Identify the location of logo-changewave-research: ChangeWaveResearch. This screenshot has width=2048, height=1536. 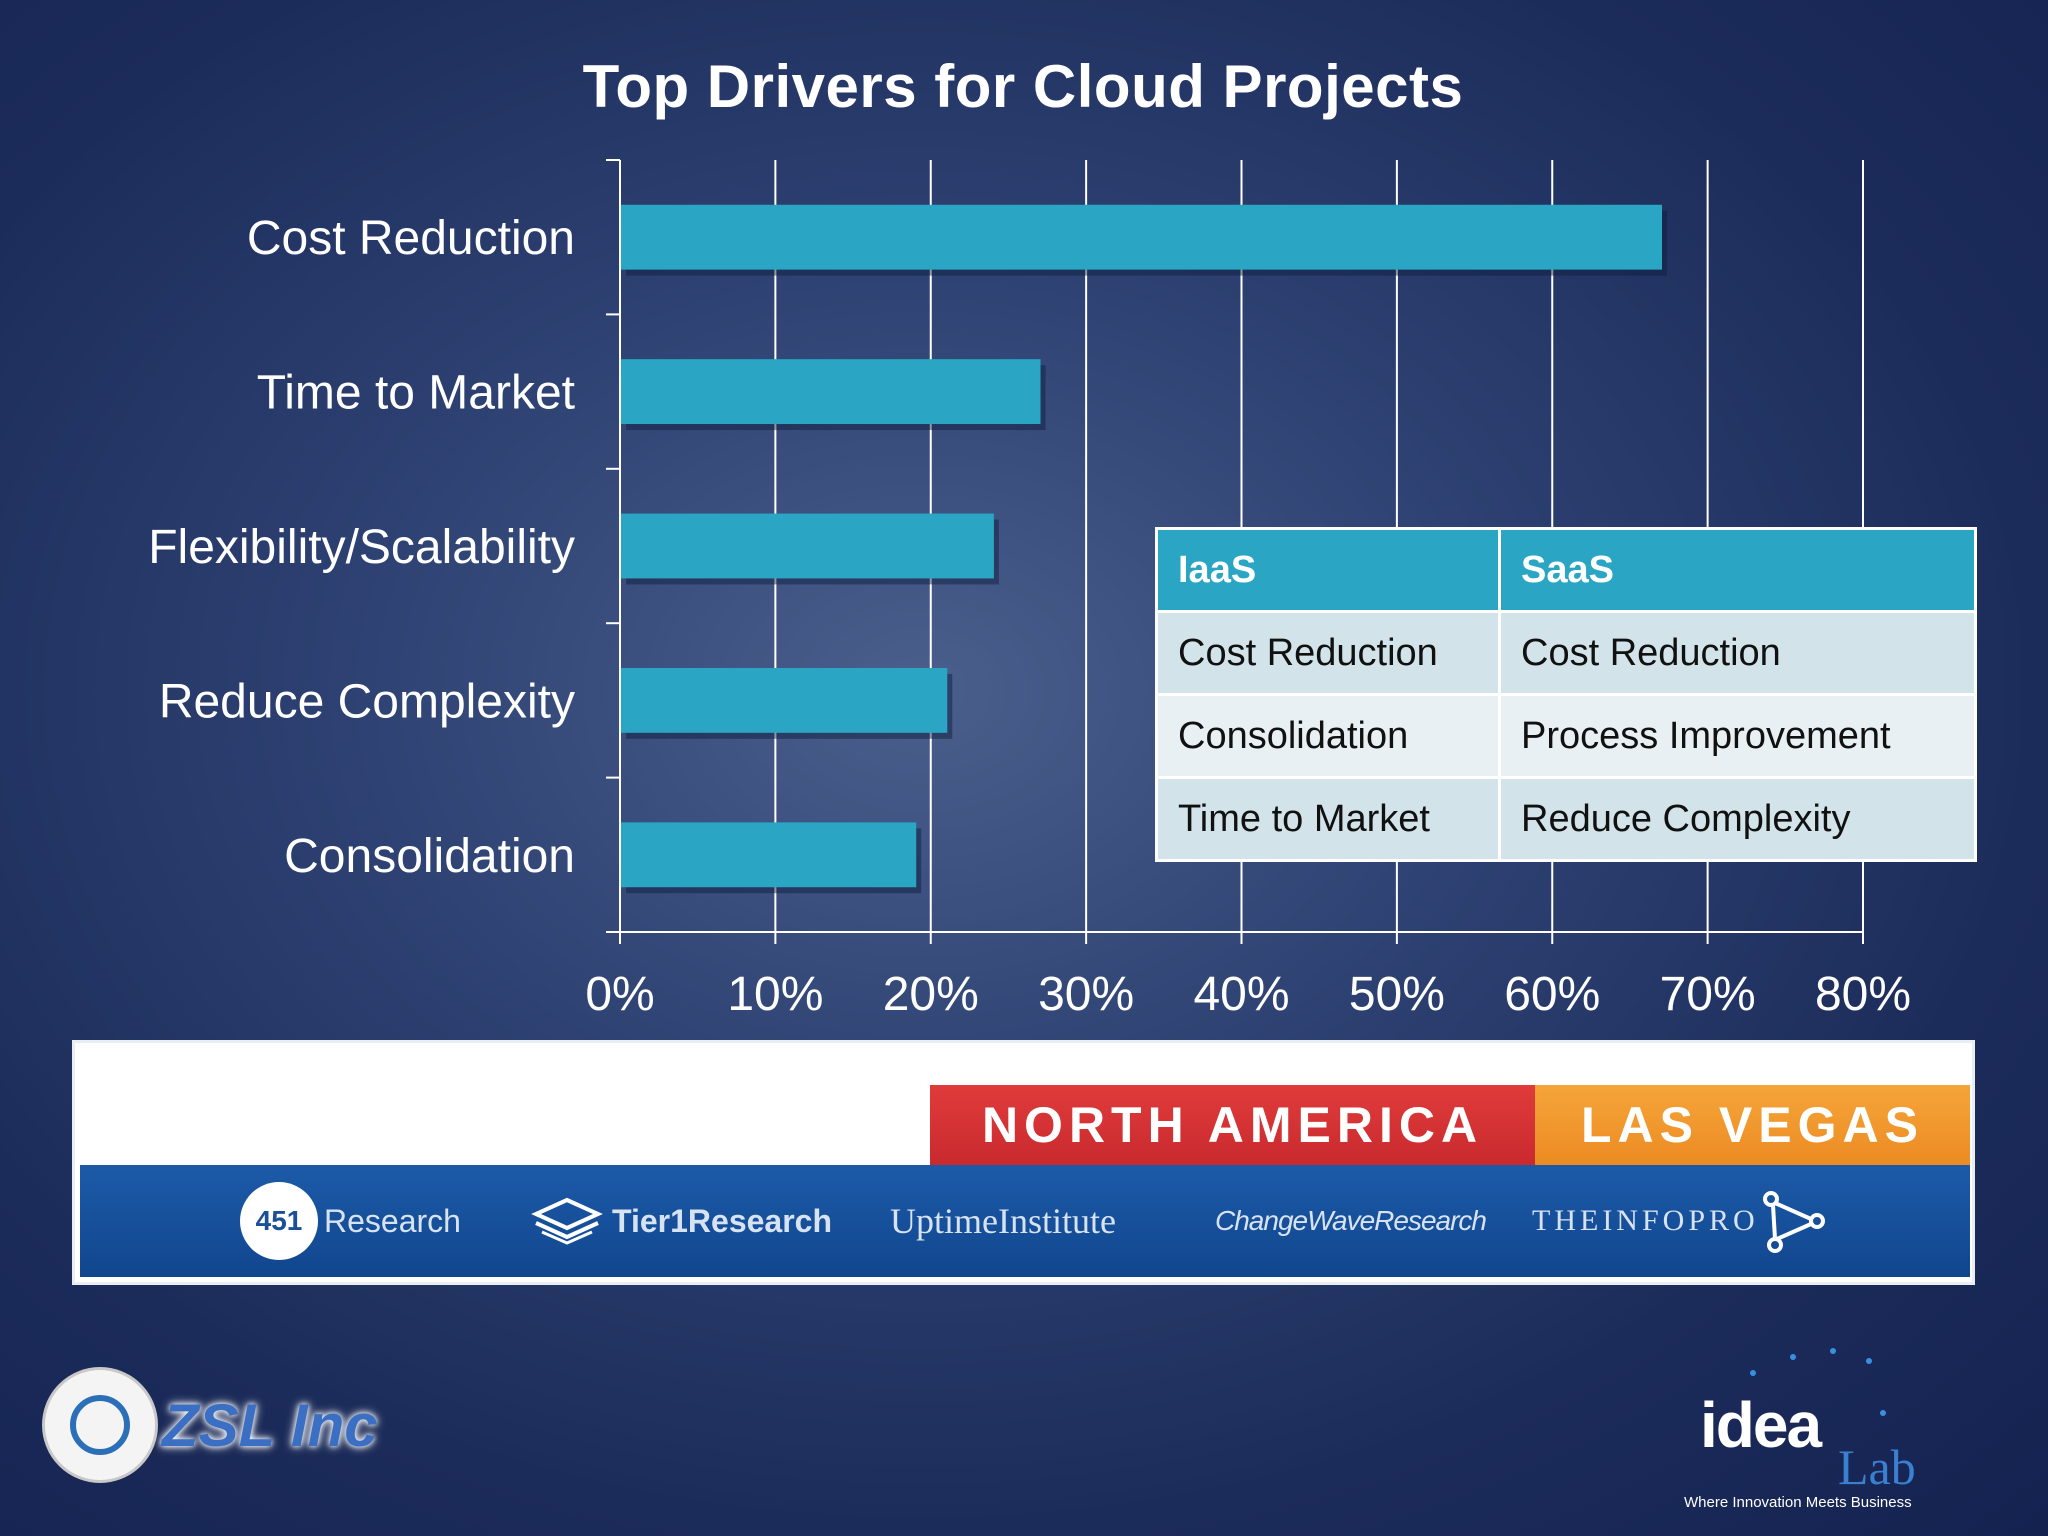
(1351, 1220).